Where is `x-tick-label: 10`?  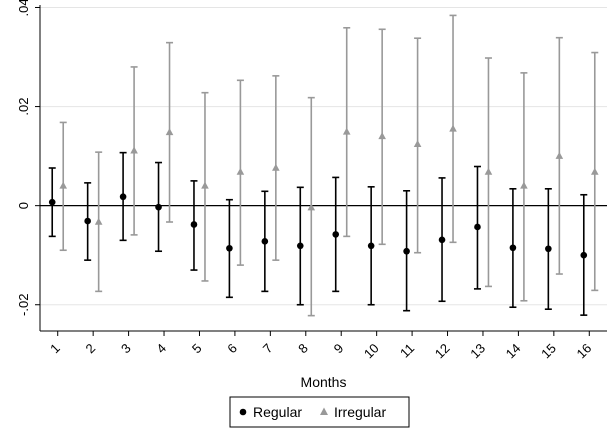 x-tick-label: 10 is located at coordinates (371, 351).